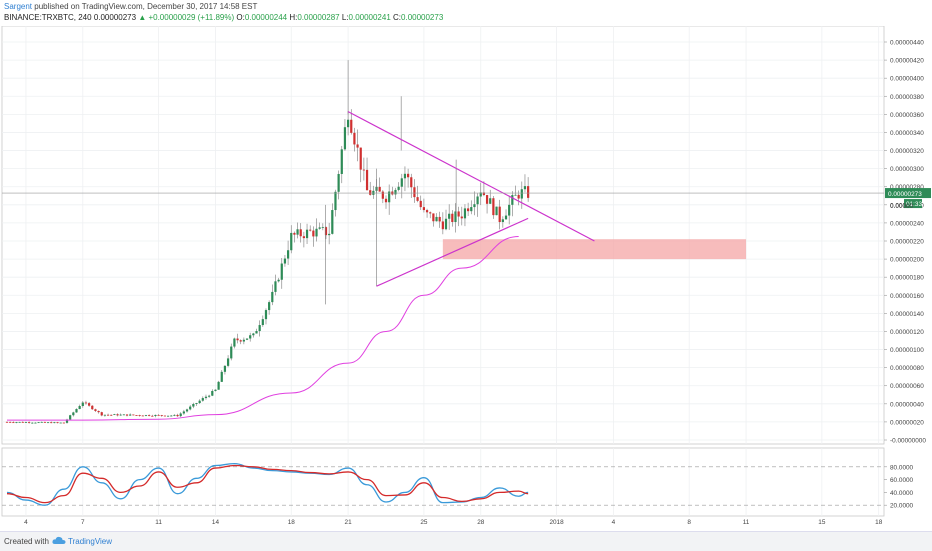  I want to click on y-tick-label: 0.00000120, so click(907, 332).